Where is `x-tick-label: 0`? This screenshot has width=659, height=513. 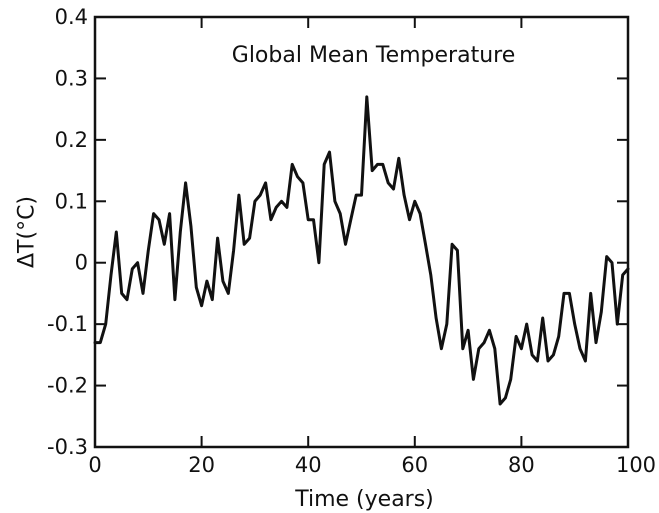
x-tick-label: 0 is located at coordinates (94, 465).